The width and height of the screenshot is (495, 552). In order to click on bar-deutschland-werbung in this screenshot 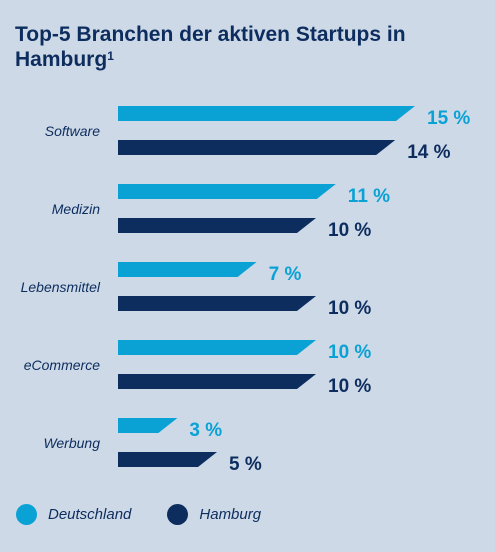, I will do `click(148, 425)`.